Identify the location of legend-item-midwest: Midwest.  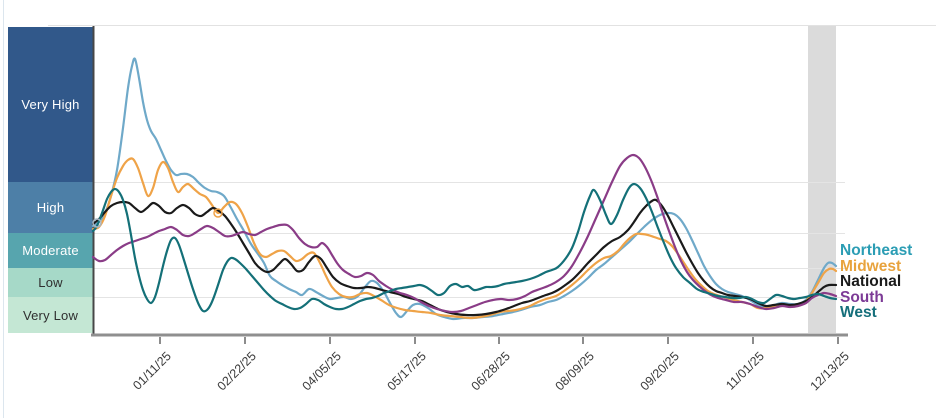
(876, 266).